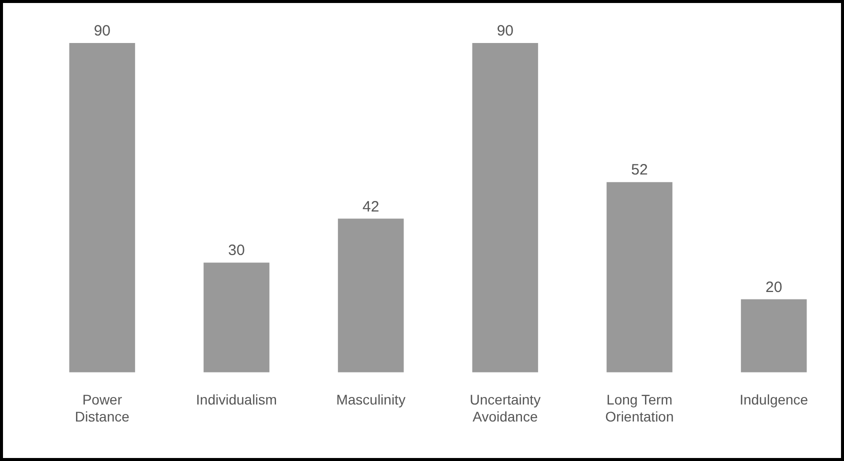 The image size is (844, 461). Describe the element at coordinates (773, 287) in the screenshot. I see `data-label: 20` at that location.